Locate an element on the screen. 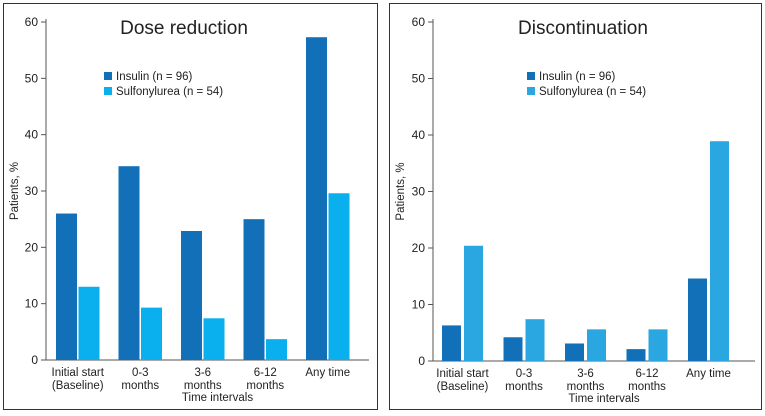 The height and width of the screenshot is (416, 765). chart-title: Discontinuation is located at coordinates (583, 28).